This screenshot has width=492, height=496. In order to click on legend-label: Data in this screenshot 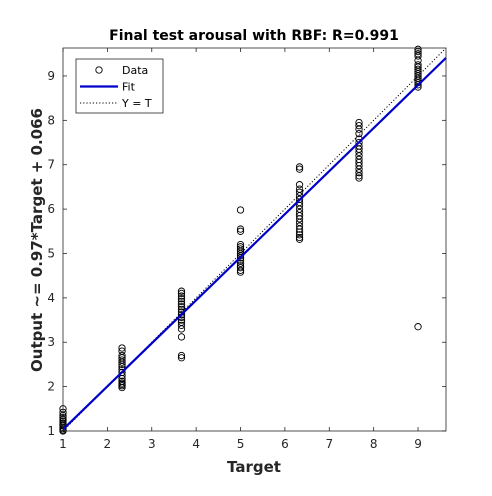, I will do `click(135, 70)`.